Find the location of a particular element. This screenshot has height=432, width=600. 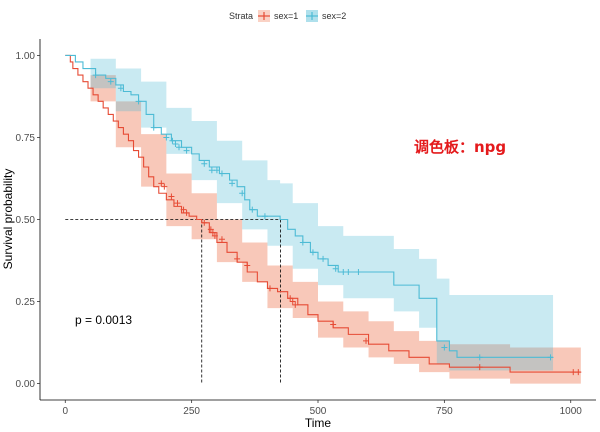

x-axis-title: Time is located at coordinates (318, 423).